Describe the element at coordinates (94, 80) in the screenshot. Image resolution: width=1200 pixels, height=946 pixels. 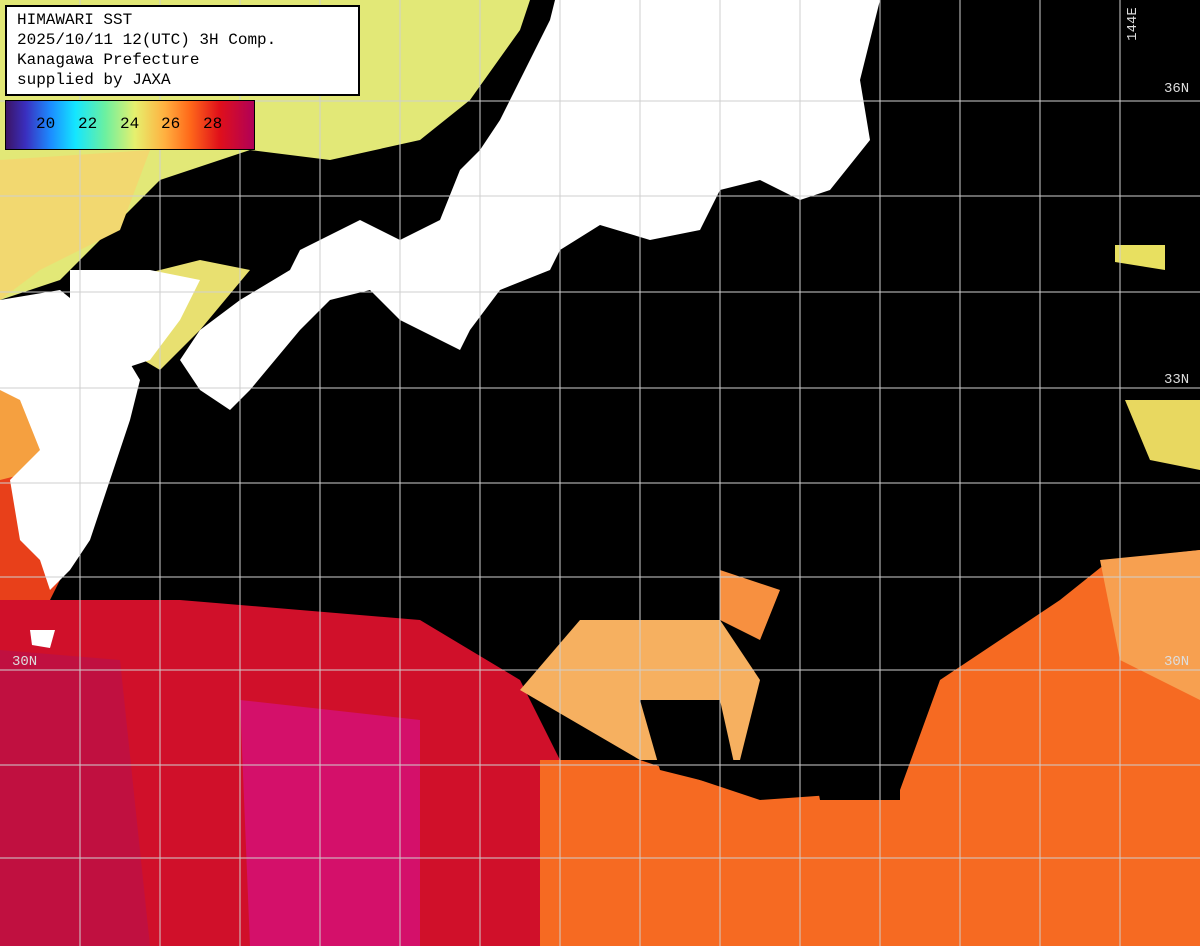
I see `info-line: supplied by JAXA` at that location.